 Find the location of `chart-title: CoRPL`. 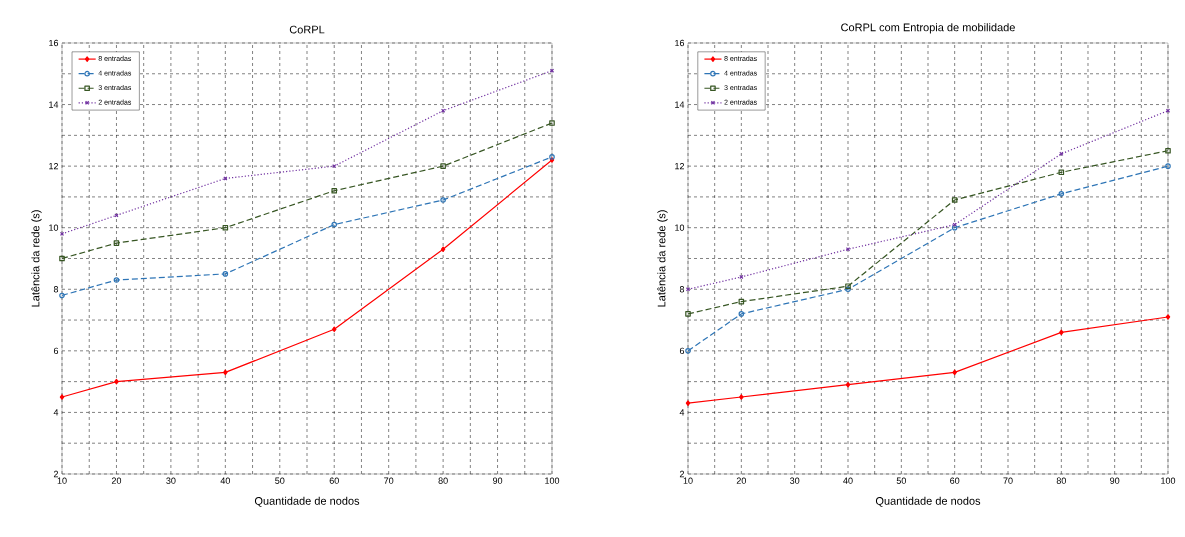

chart-title: CoRPL is located at coordinates (307, 29).